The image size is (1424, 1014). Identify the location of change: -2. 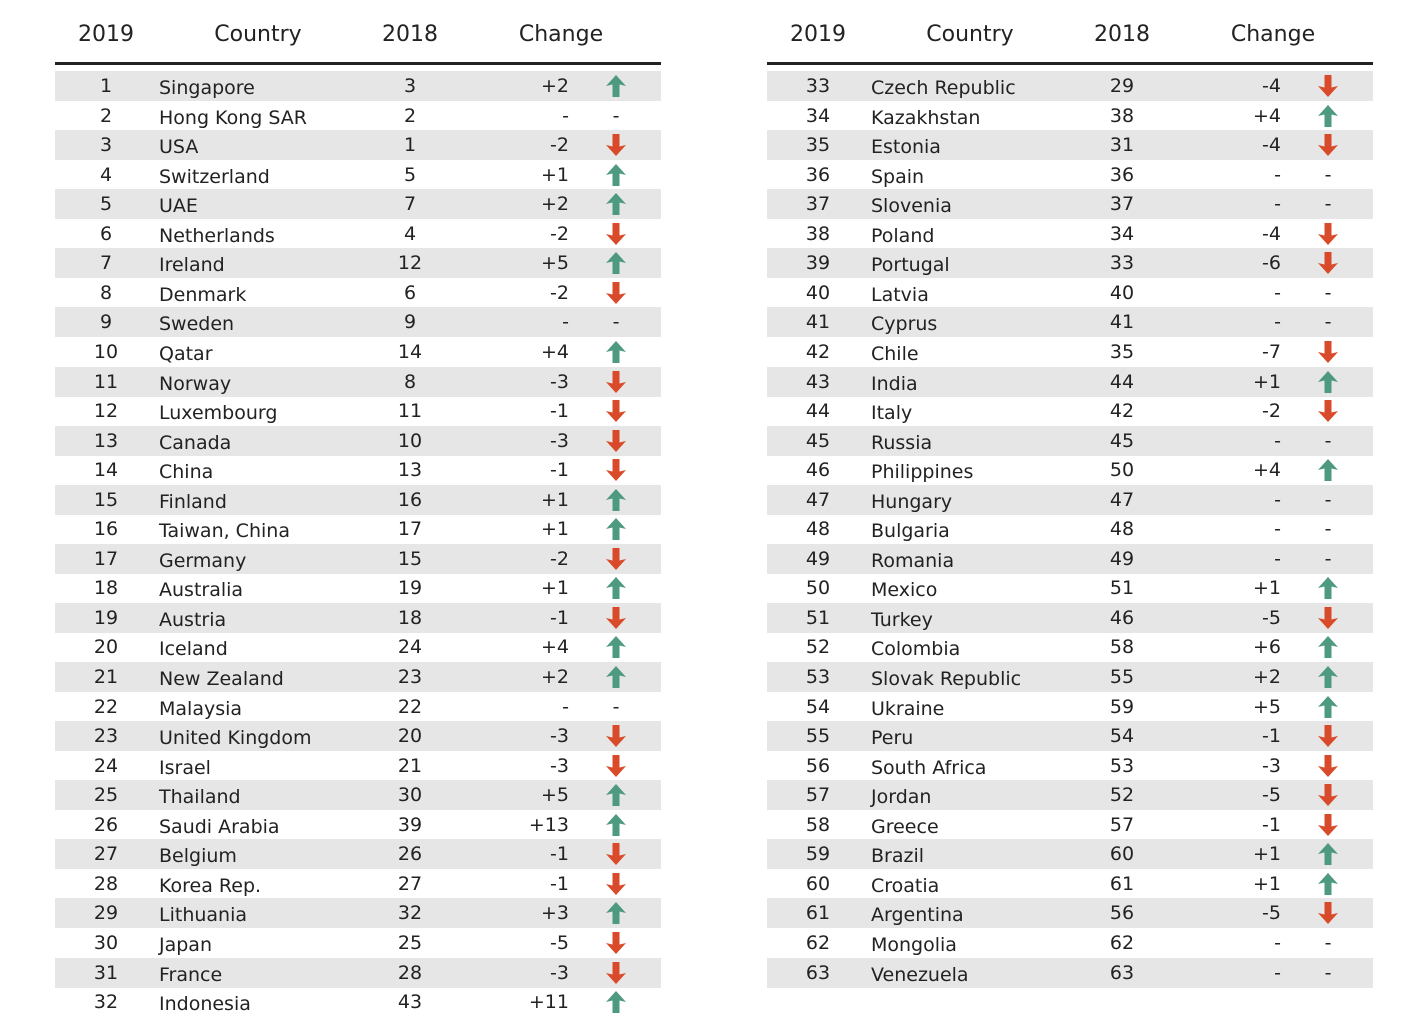
(559, 145).